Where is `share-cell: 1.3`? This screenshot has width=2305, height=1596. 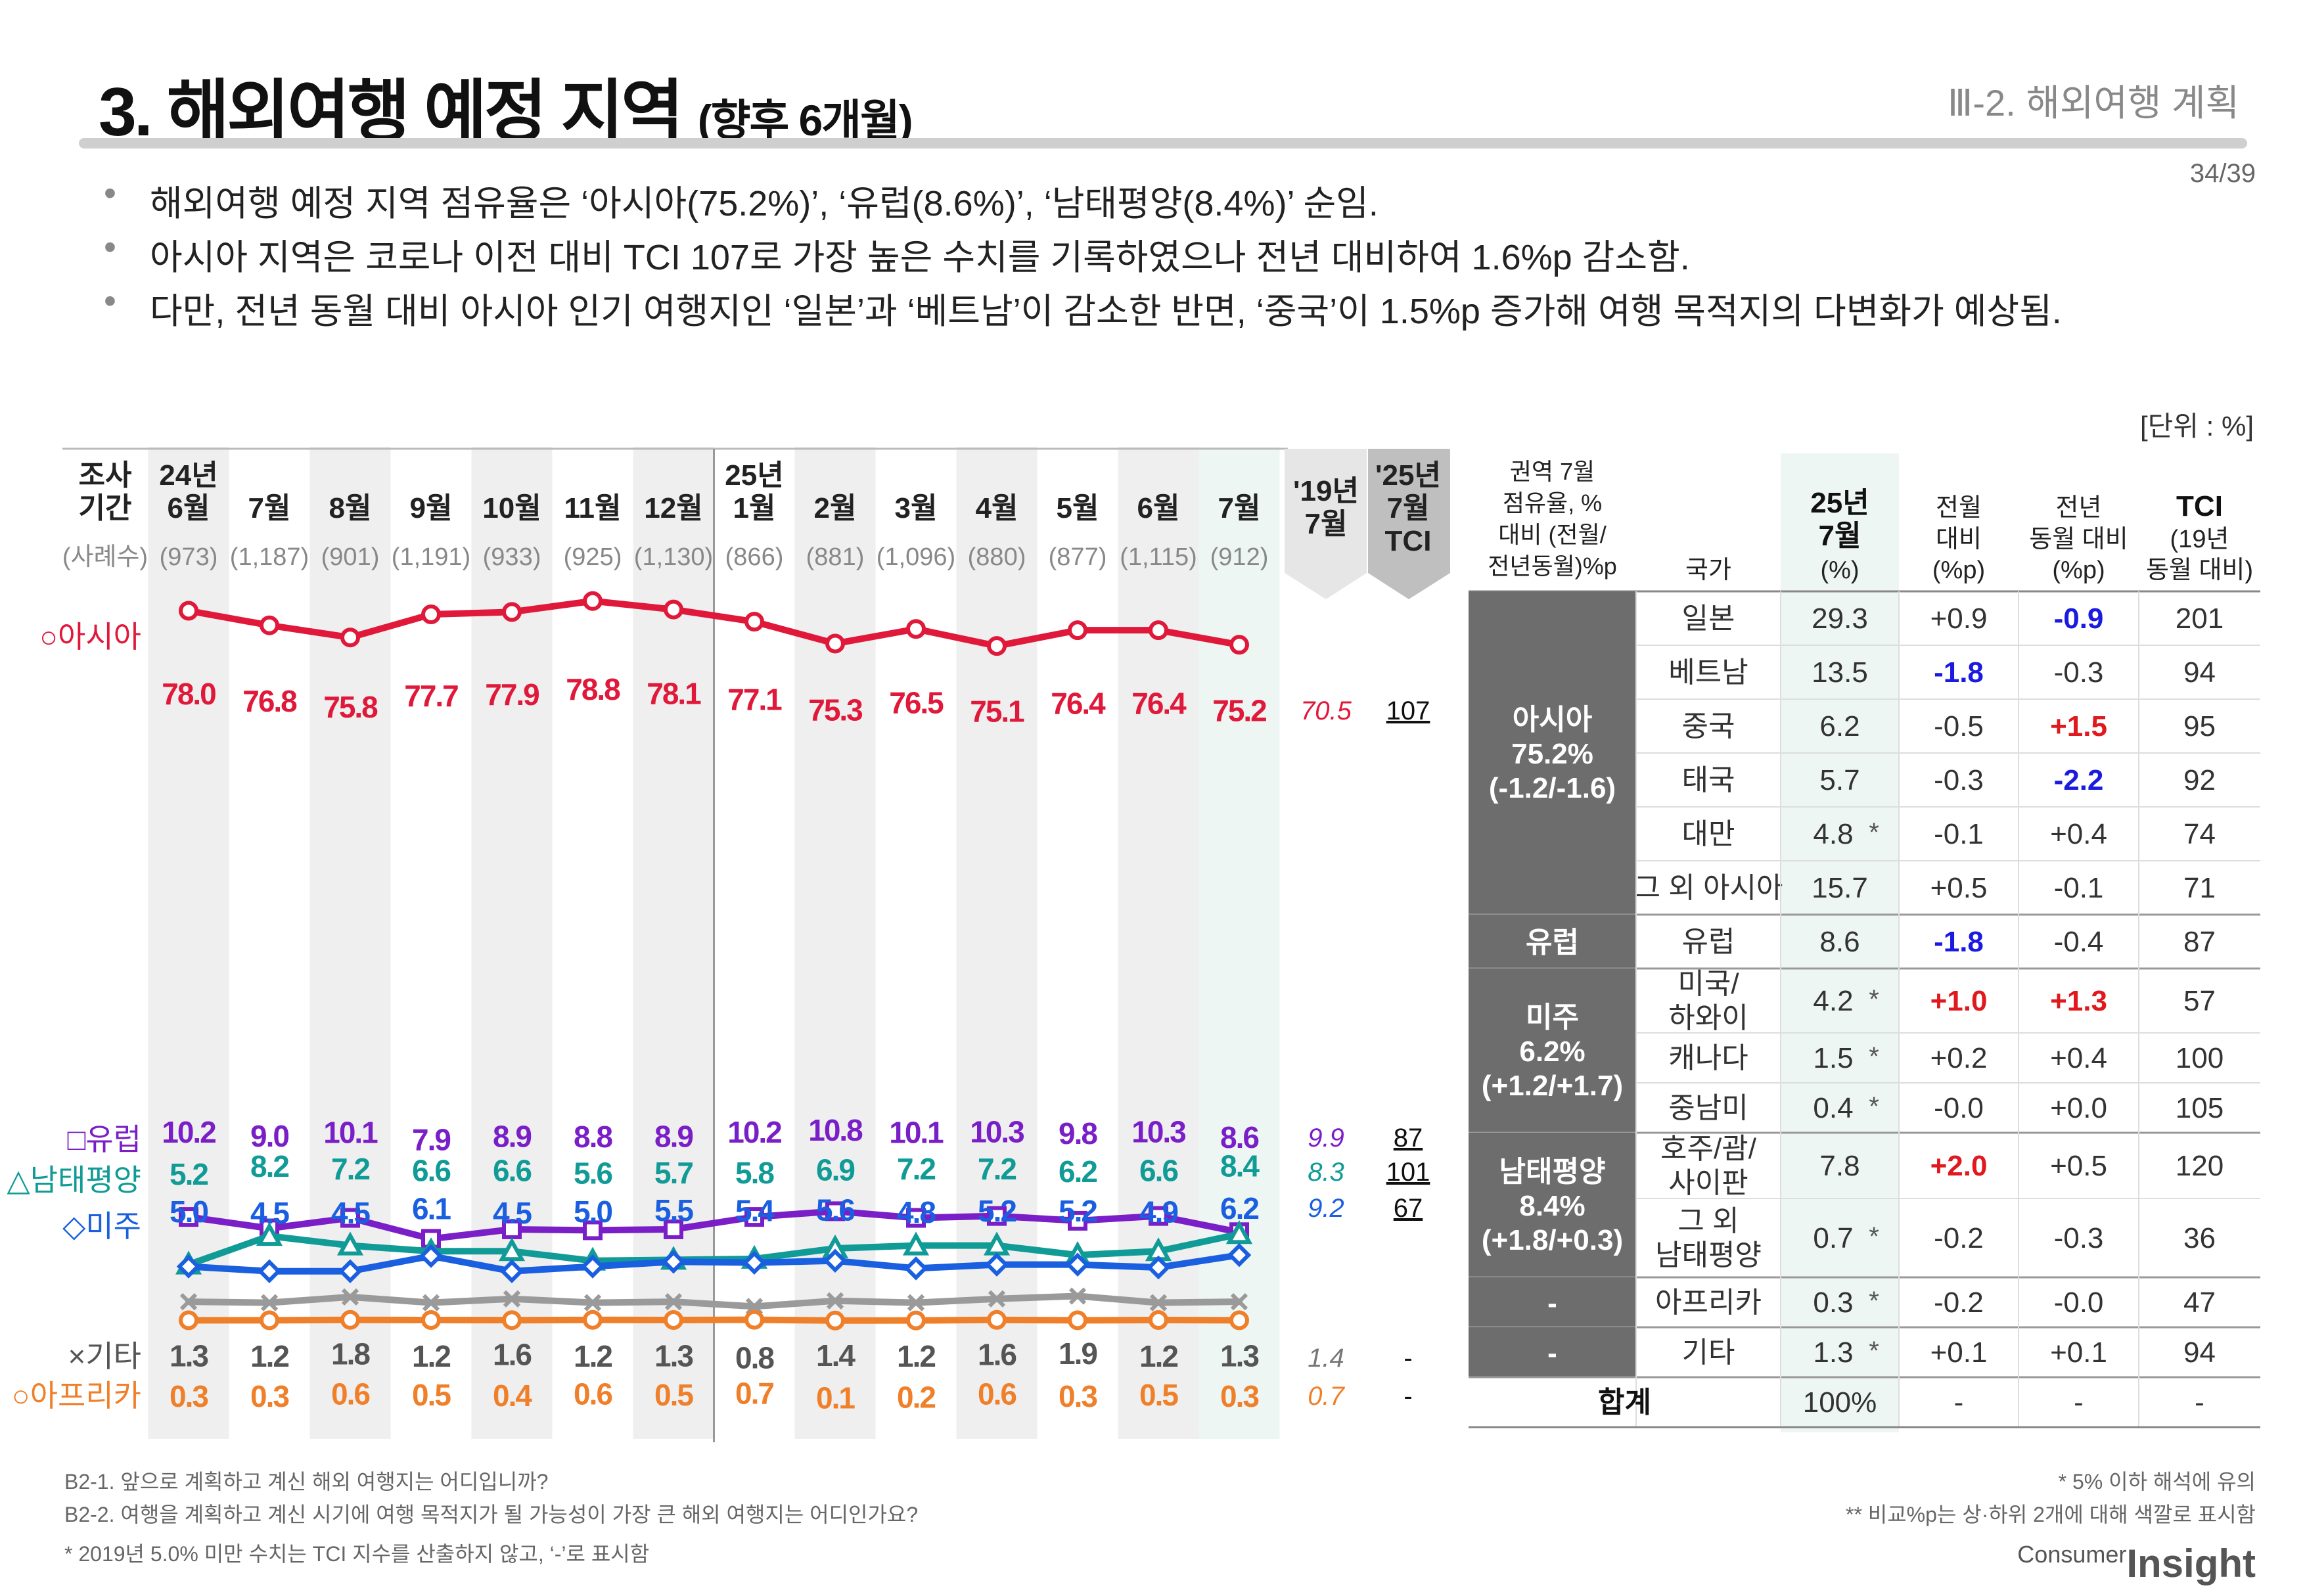 share-cell: 1.3 is located at coordinates (1833, 1352).